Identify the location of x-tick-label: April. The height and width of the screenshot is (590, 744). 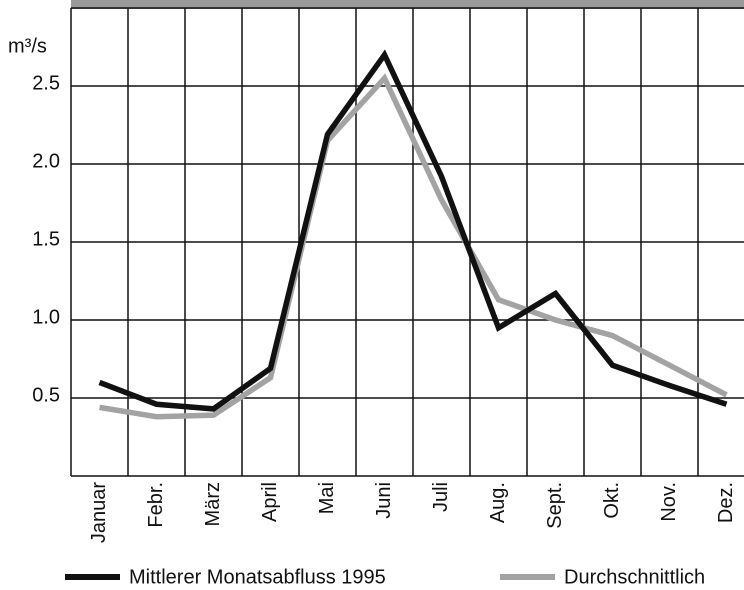
(270, 502).